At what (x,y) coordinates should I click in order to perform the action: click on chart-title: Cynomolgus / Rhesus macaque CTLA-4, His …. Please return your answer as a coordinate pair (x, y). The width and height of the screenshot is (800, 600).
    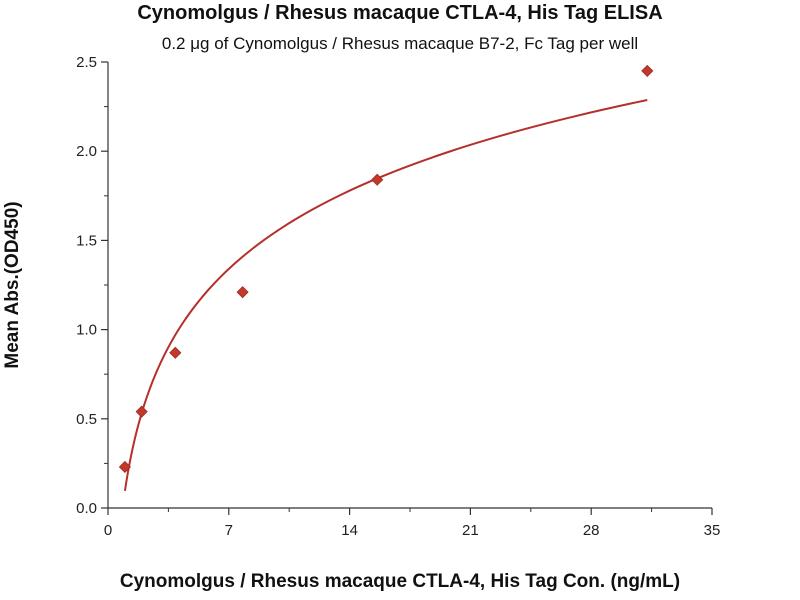
    Looking at the image, I should click on (400, 13).